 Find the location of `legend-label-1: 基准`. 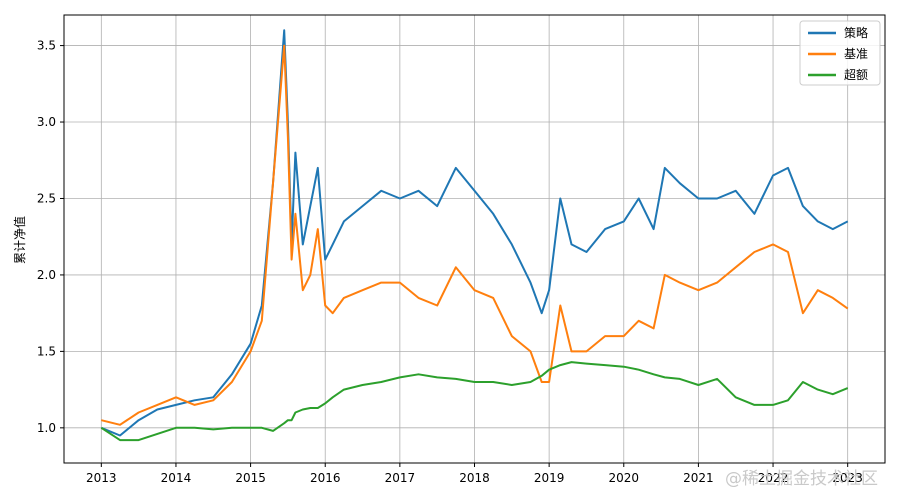

legend-label-1: 基准 is located at coordinates (856, 54).